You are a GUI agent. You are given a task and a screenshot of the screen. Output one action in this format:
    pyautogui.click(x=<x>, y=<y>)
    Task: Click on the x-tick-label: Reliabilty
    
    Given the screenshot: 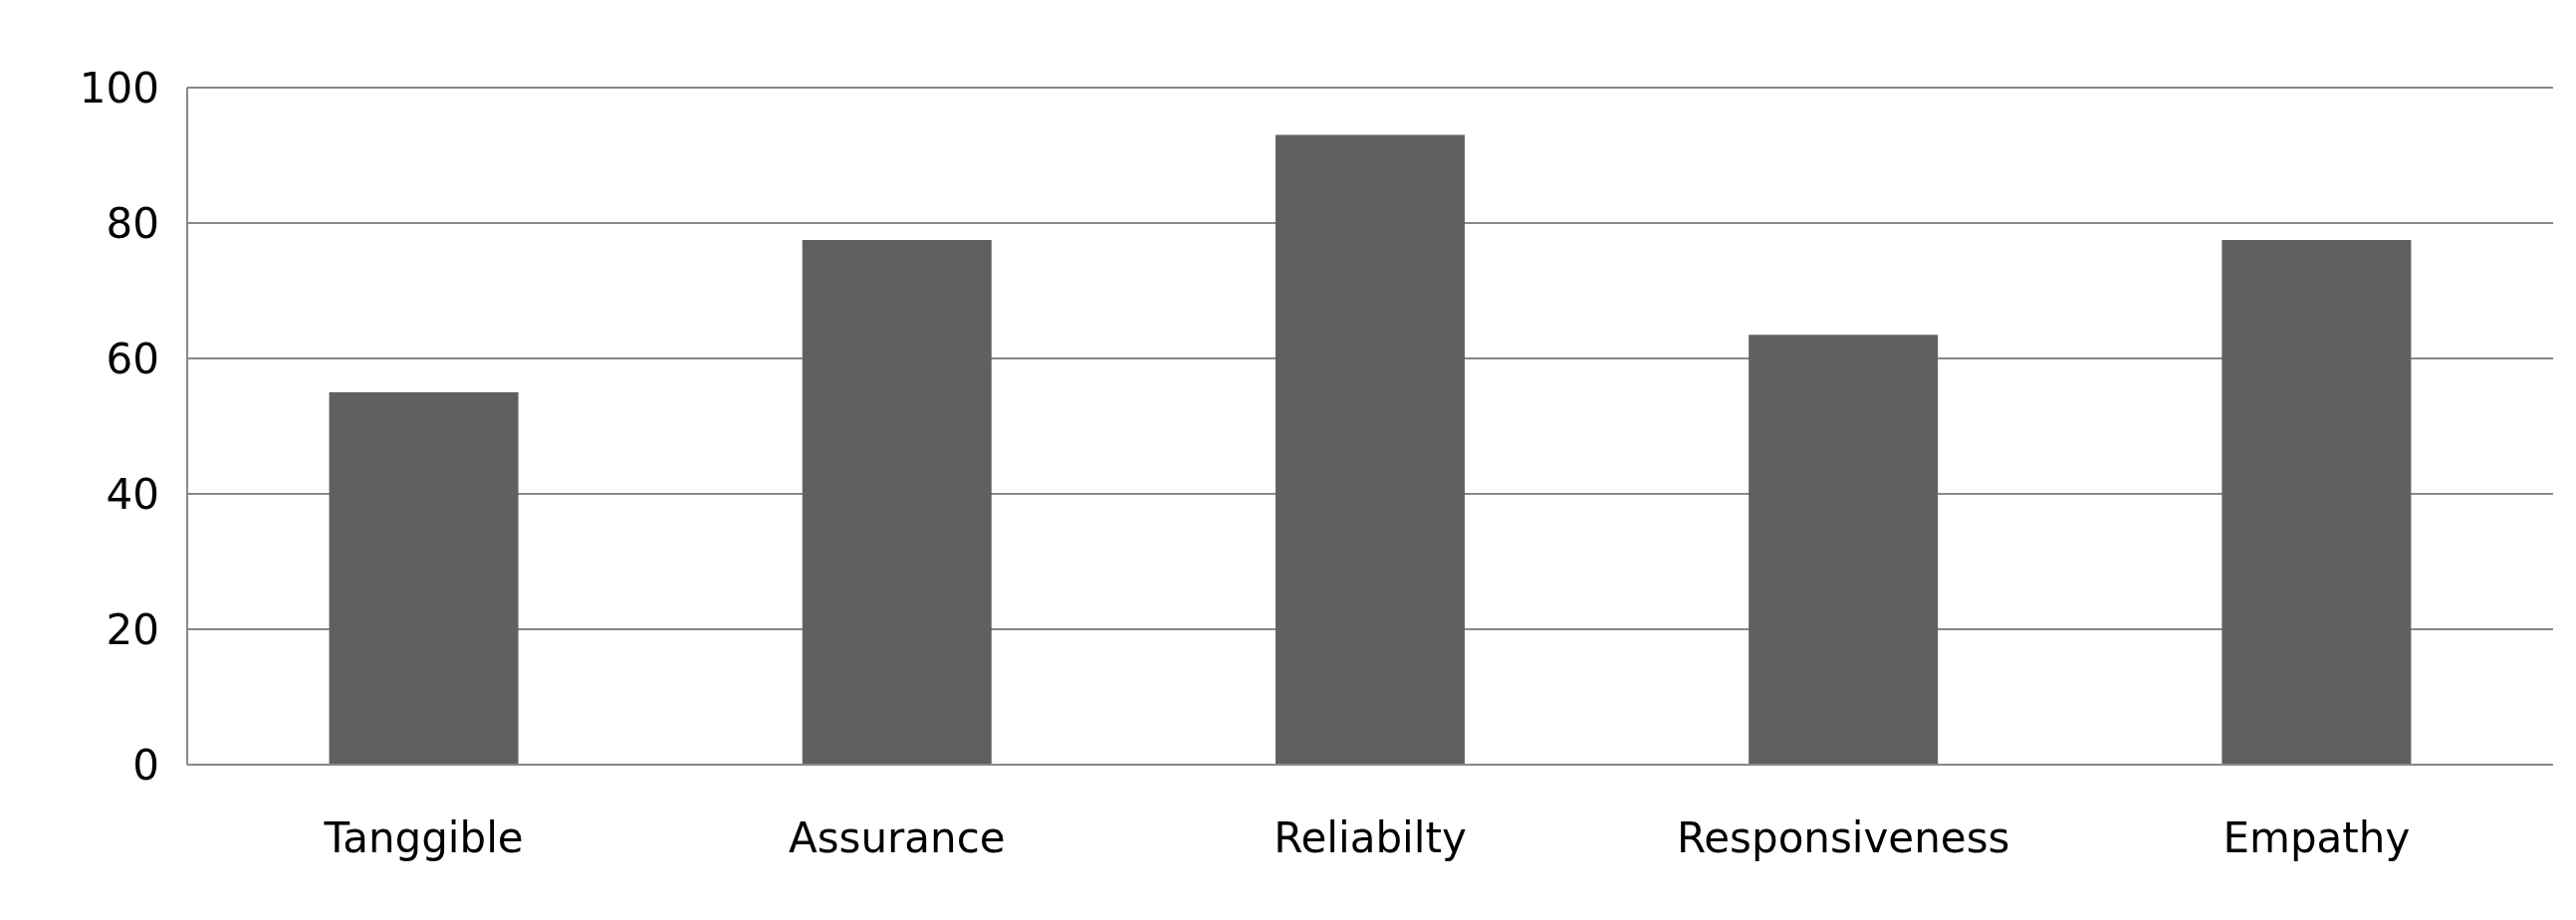 What is the action you would take?
    pyautogui.click(x=1370, y=837)
    